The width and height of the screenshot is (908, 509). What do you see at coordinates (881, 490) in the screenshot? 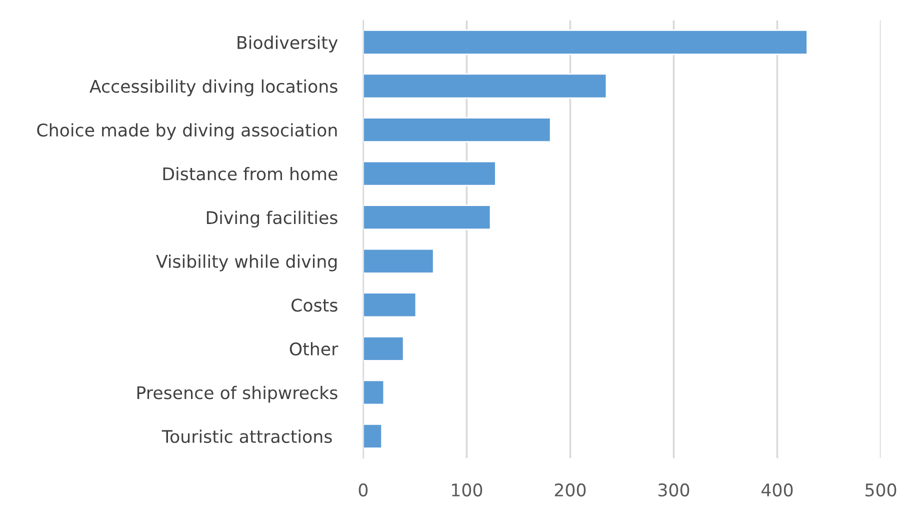
I see `x-tick-label: 500` at bounding box center [881, 490].